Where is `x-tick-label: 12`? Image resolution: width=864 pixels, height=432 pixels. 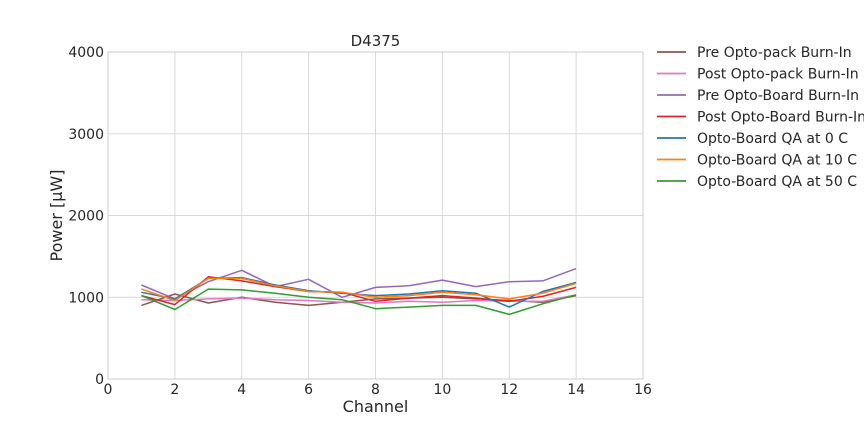
x-tick-label: 12 is located at coordinates (509, 390).